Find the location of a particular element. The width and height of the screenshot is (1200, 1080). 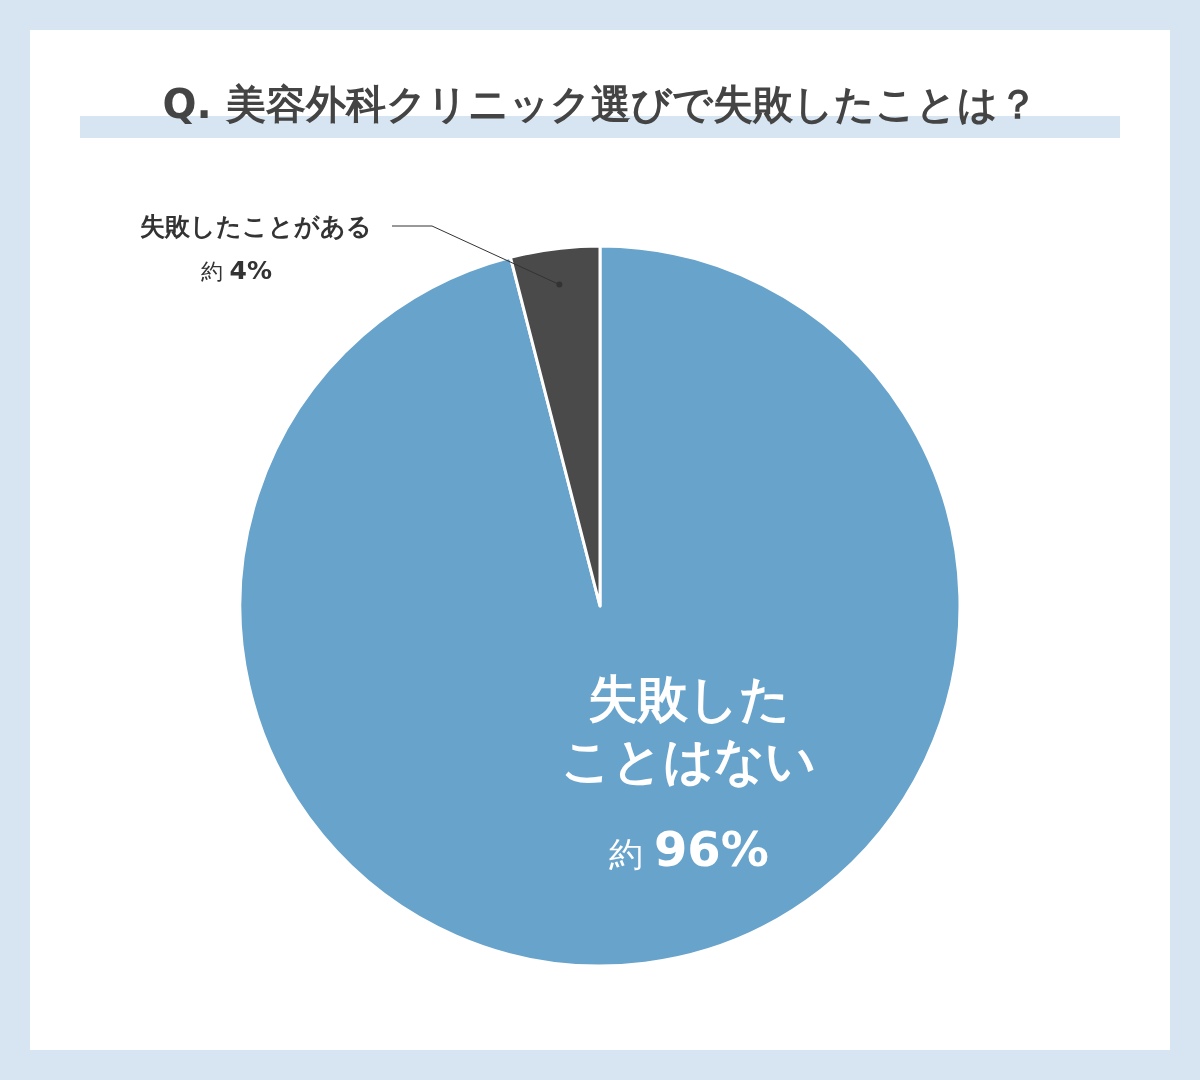

data-label: 約 96% is located at coordinates (689, 849).